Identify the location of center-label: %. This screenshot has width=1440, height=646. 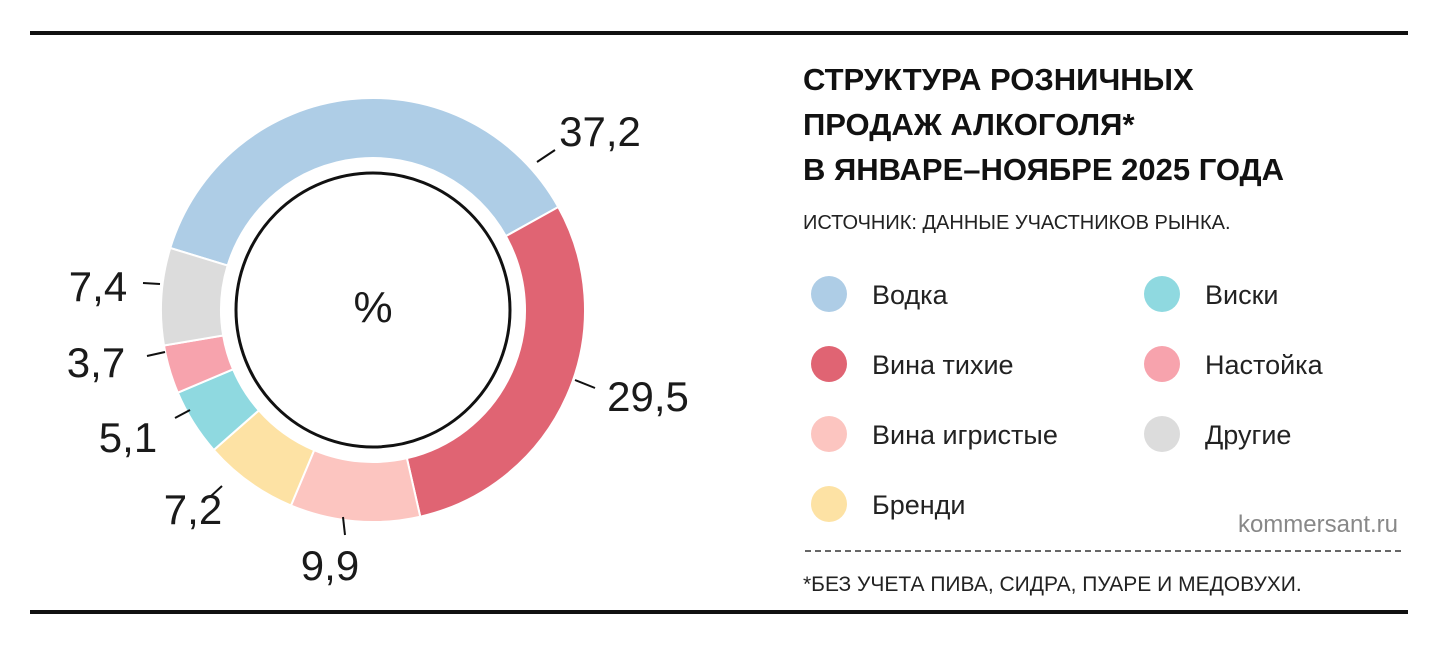
(372, 307).